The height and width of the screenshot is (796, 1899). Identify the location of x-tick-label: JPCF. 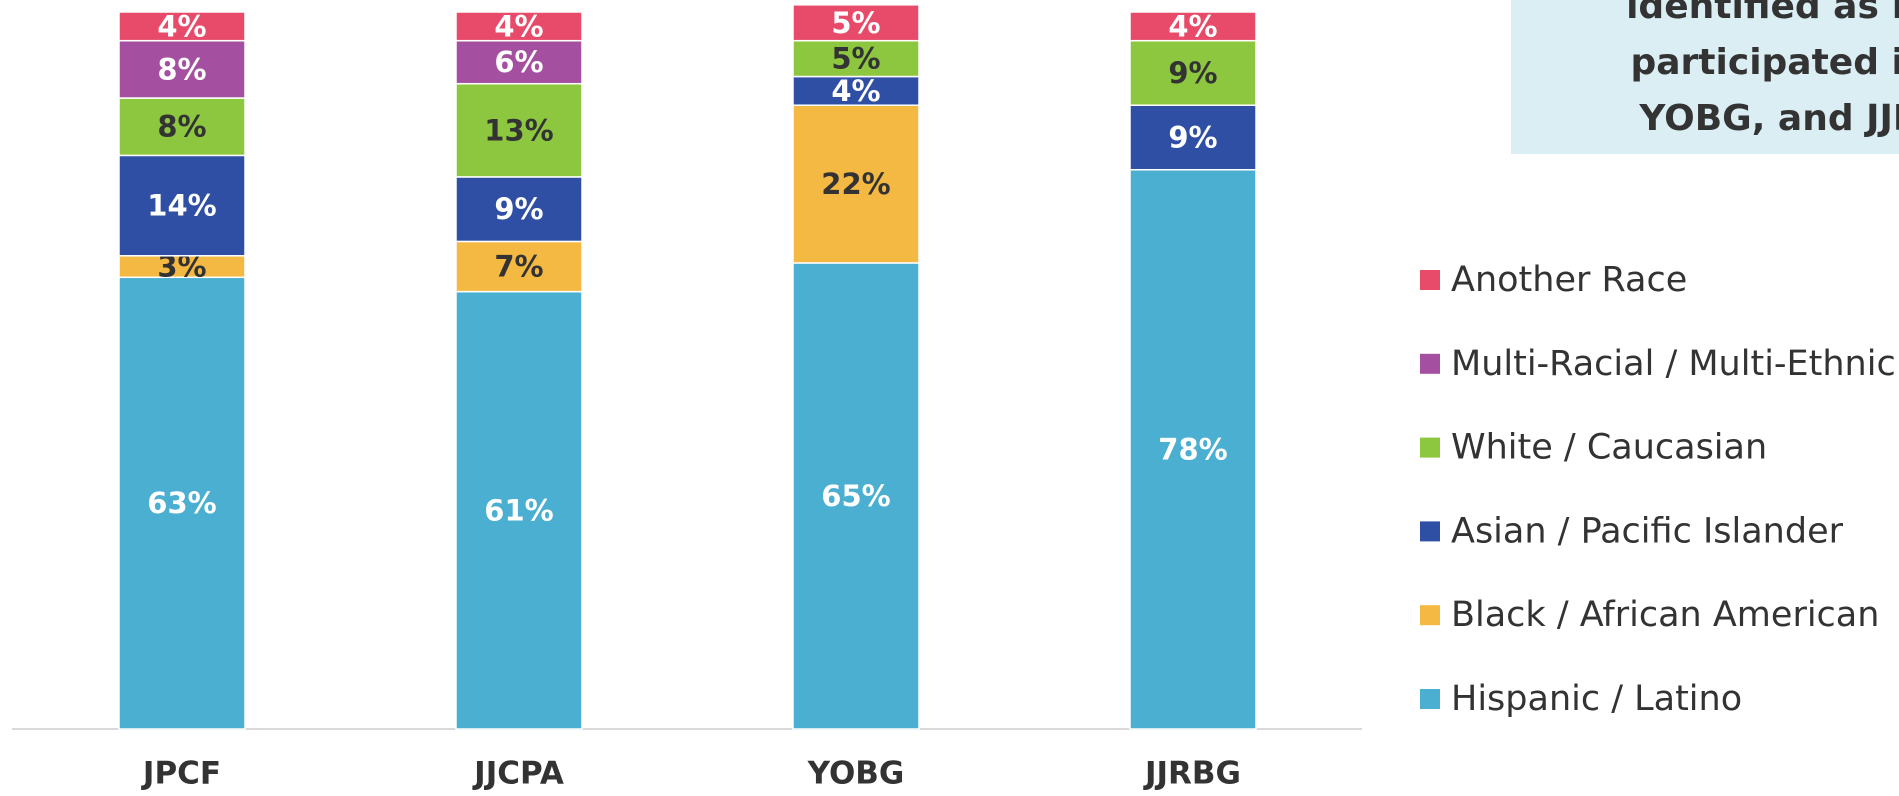
(181, 774).